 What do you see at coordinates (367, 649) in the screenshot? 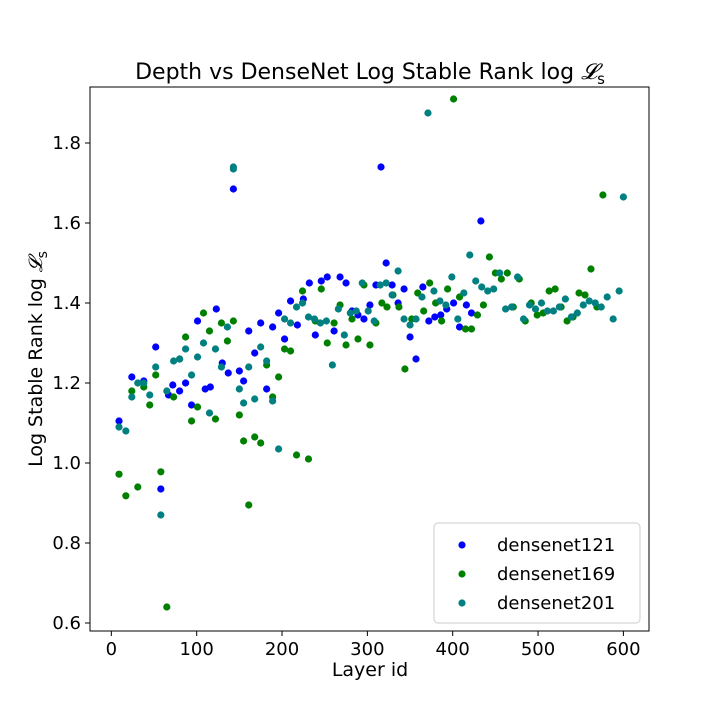
I see `x-tick-label: 300` at bounding box center [367, 649].